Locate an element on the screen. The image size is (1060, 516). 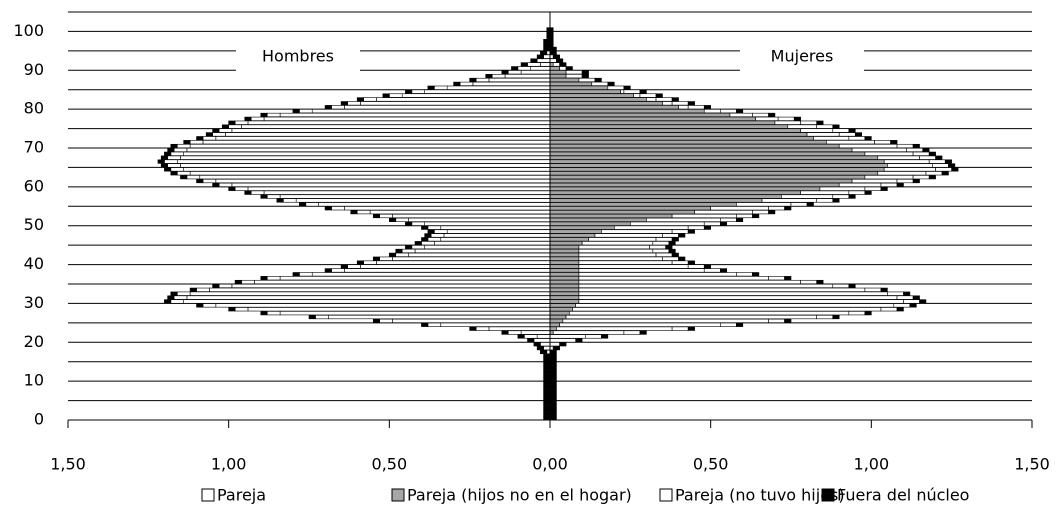
y-tick-label: 70 is located at coordinates (34, 147).